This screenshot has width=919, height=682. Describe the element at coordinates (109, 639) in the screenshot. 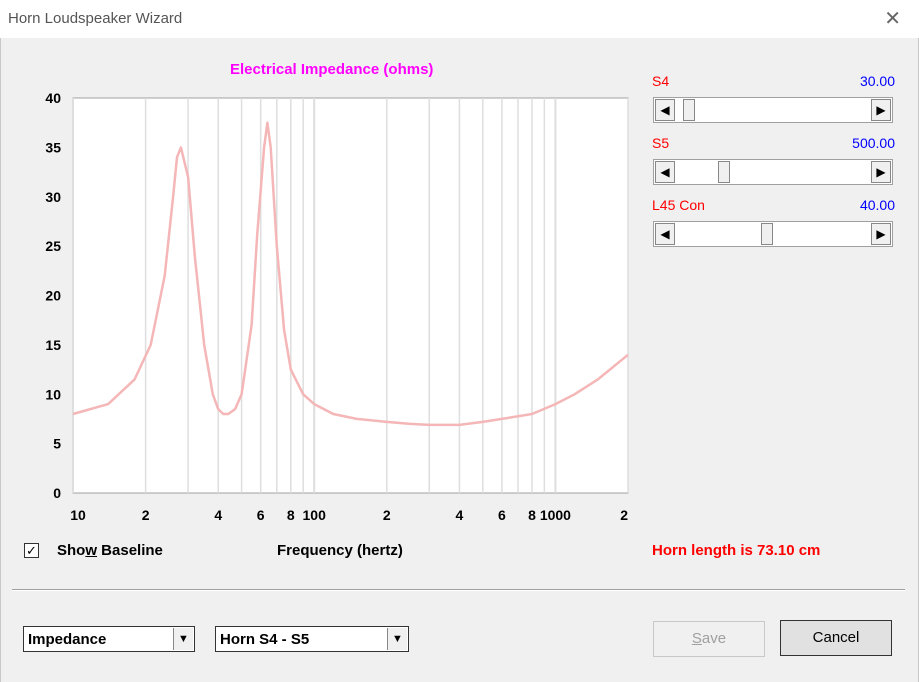

I see `view-select: Impedance ▼` at that location.